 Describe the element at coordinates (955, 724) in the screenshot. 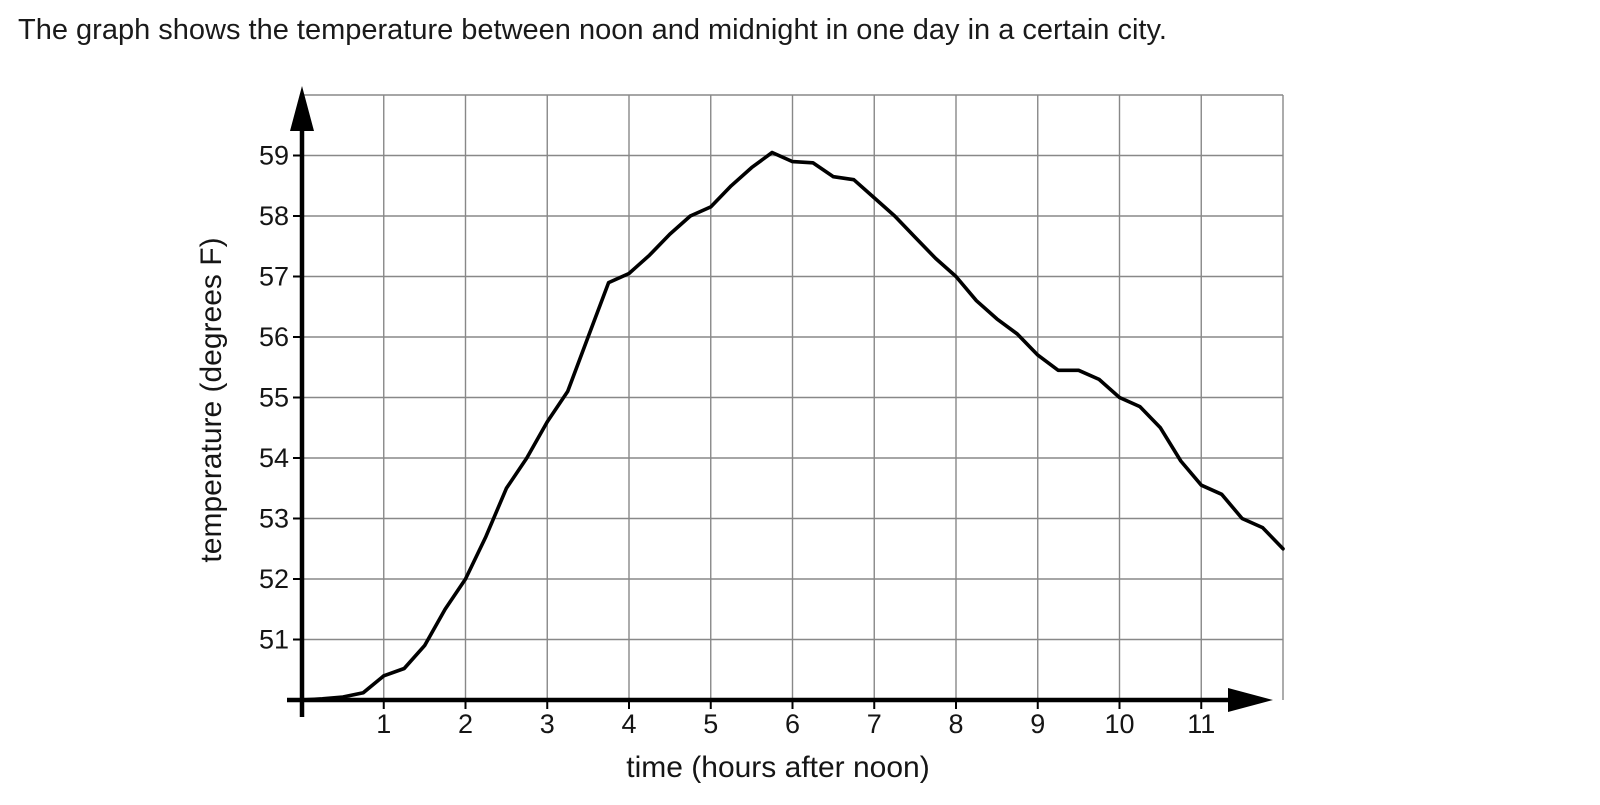

I see `x-tick-label: 8` at that location.